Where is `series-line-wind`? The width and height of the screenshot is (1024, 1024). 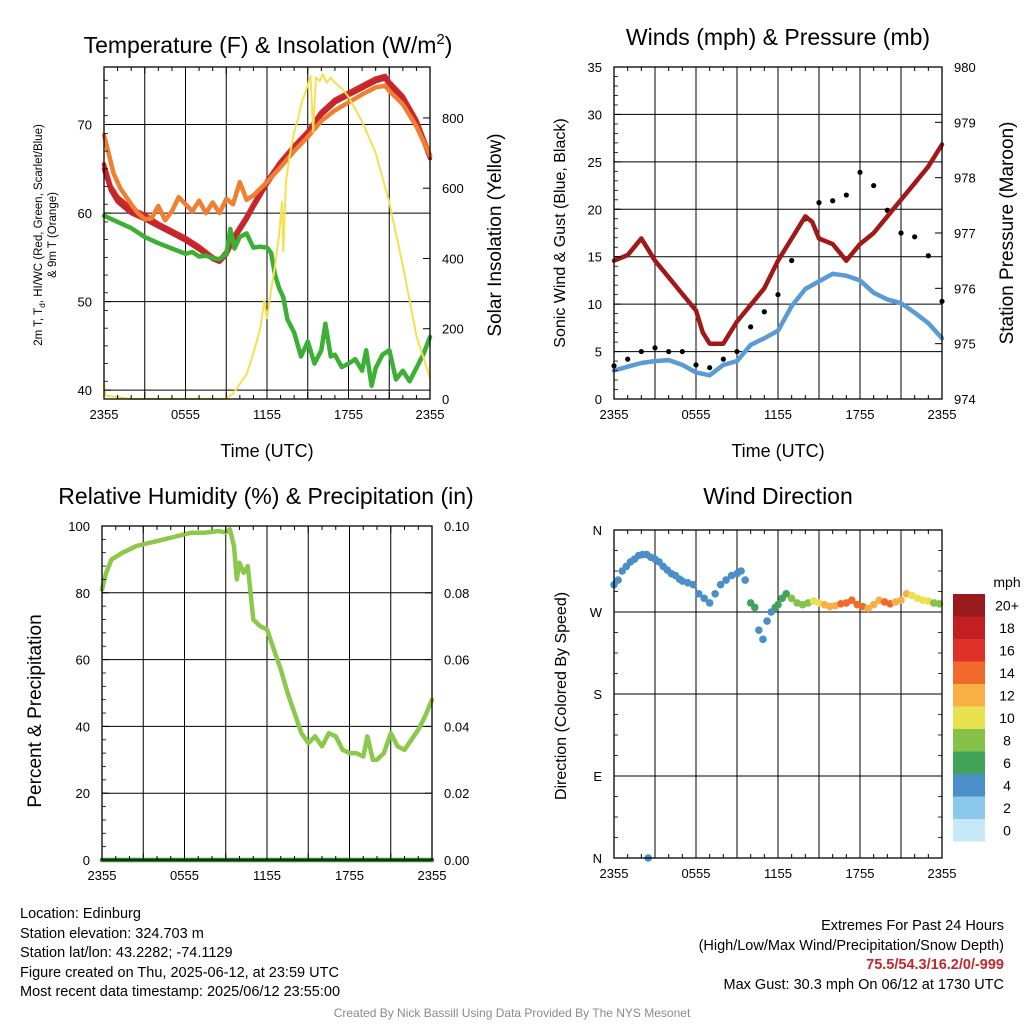 series-line-wind is located at coordinates (778, 324).